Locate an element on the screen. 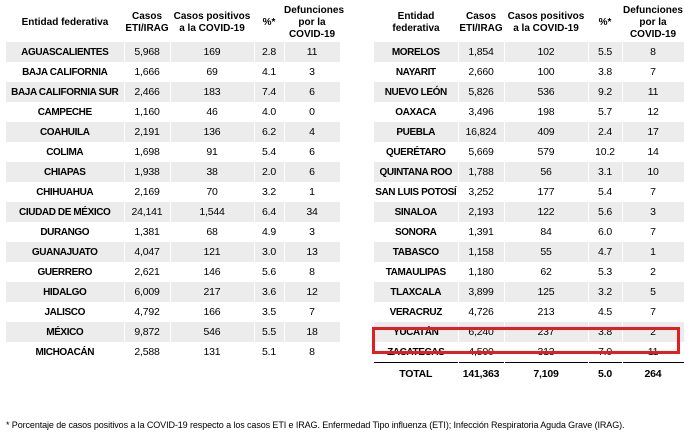  cell-defunciones: 1 is located at coordinates (653, 252).